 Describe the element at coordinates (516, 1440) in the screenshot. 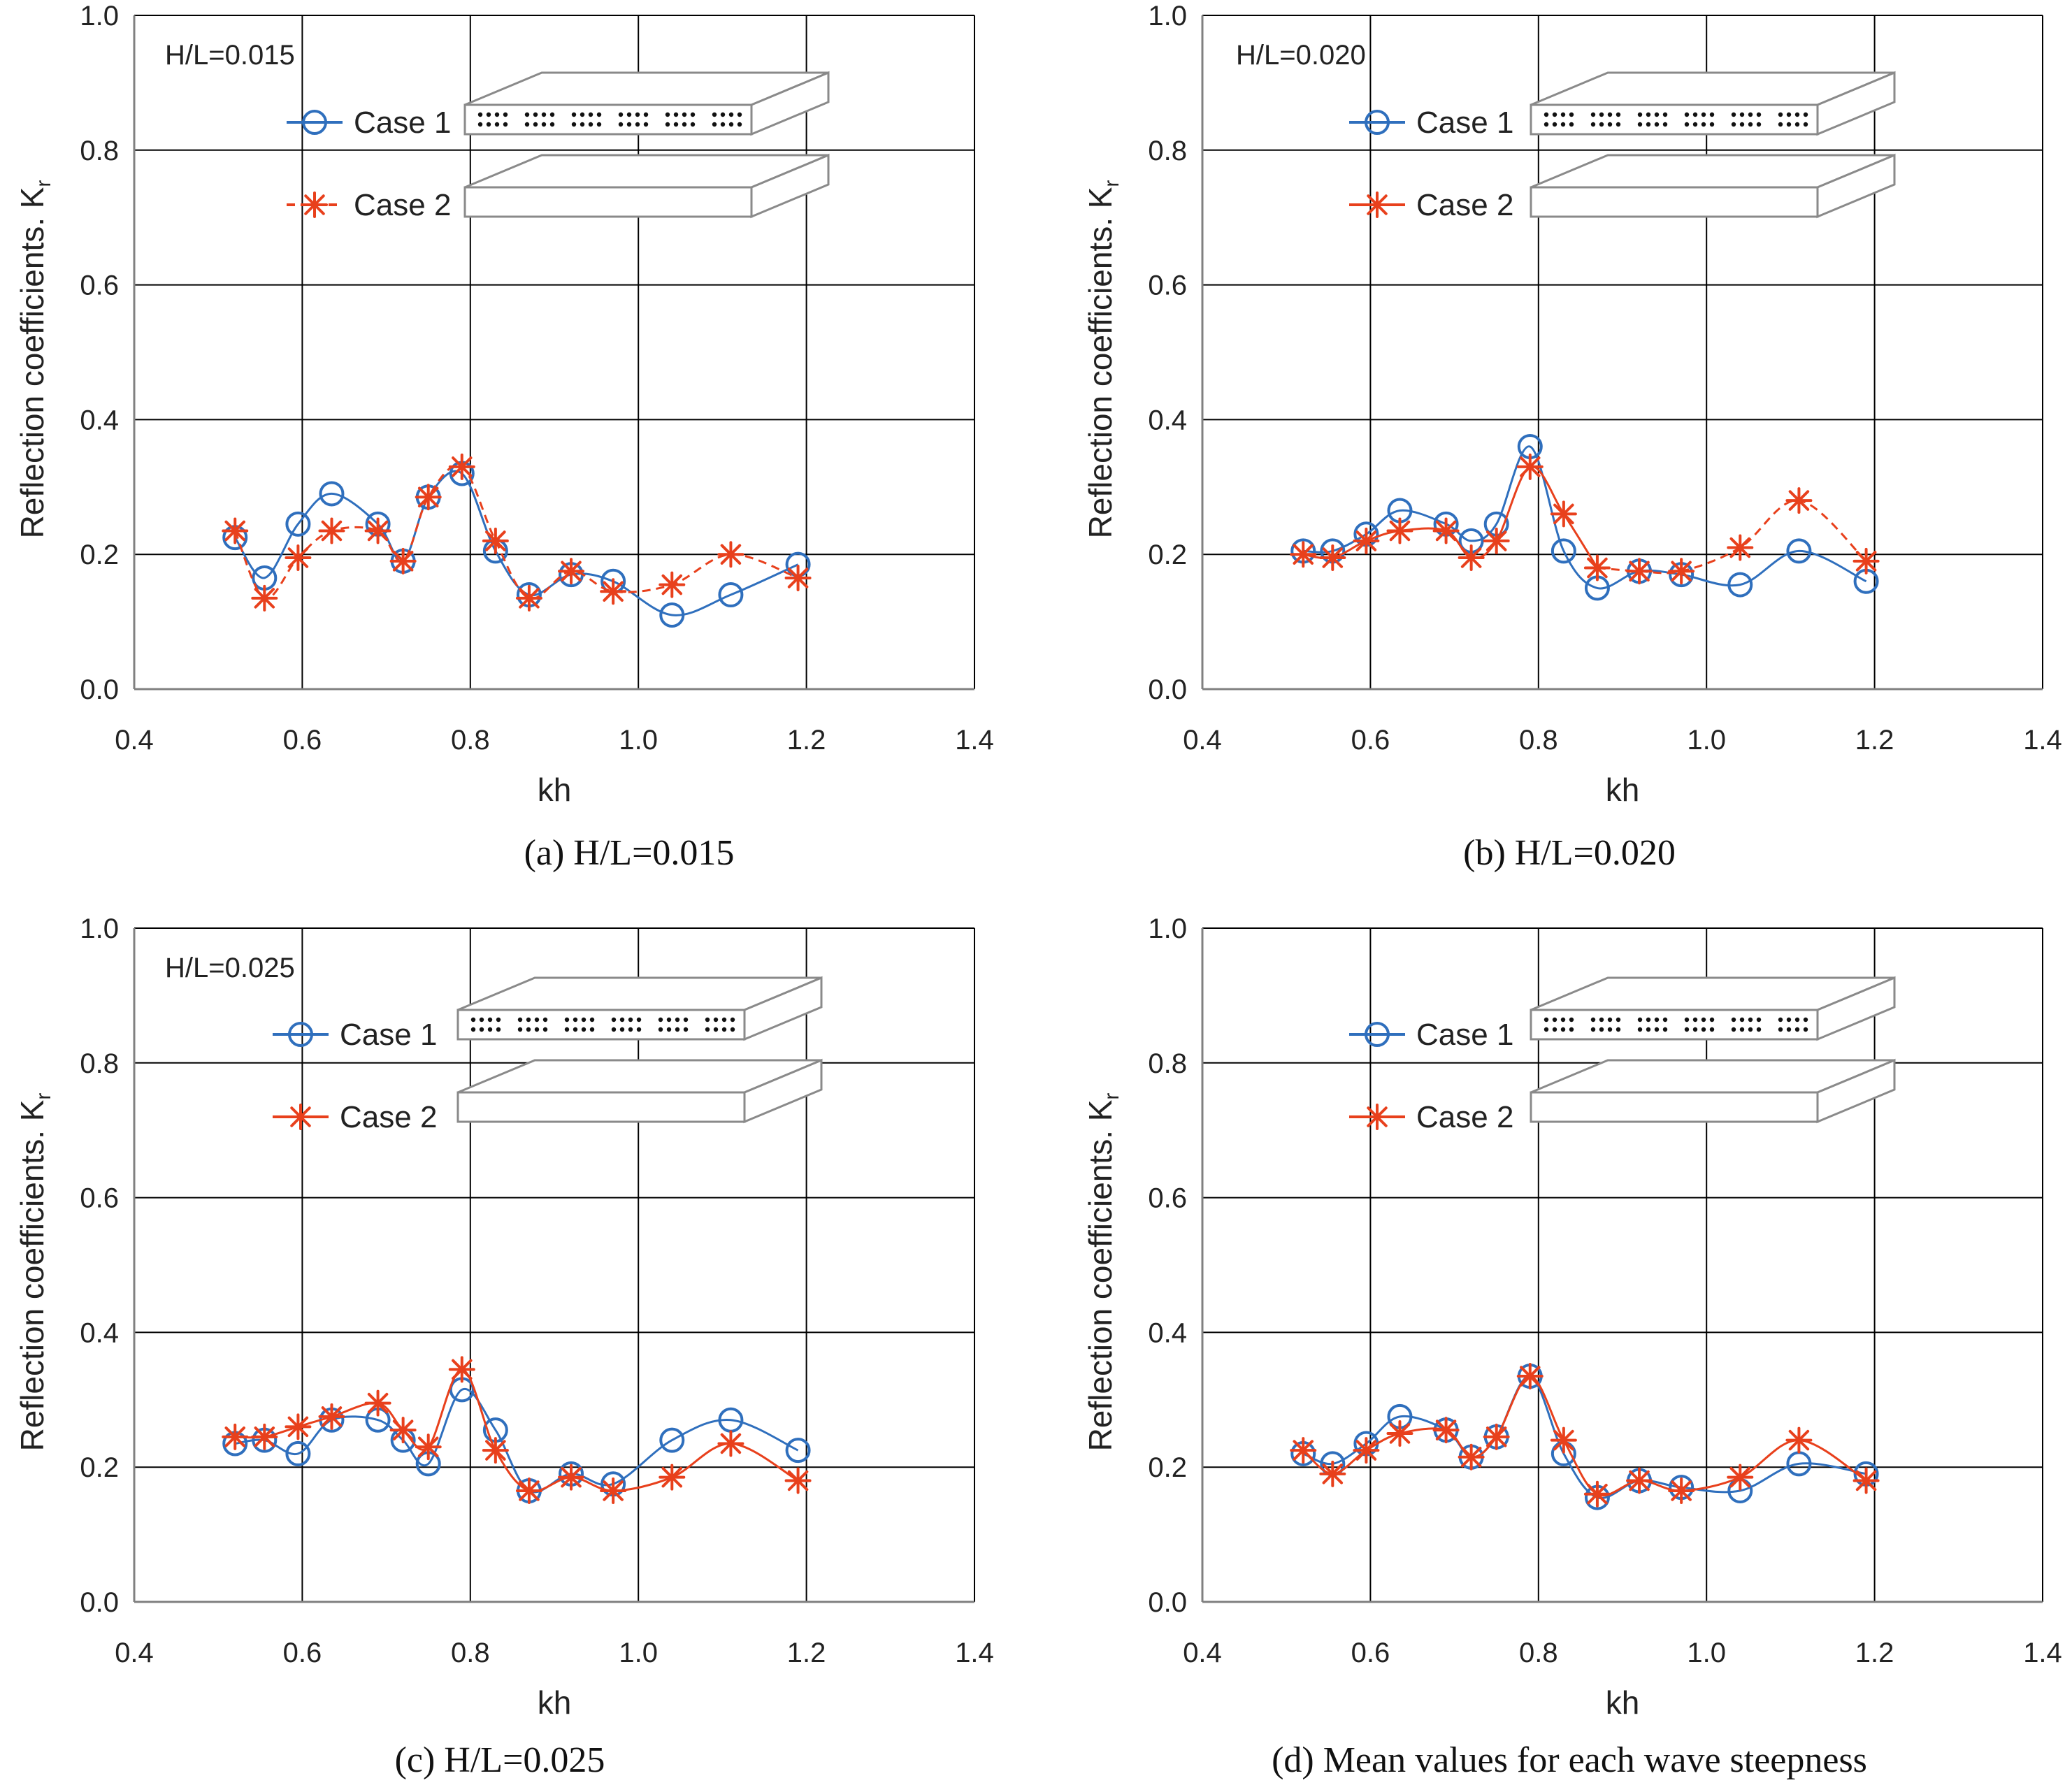

I see `series-line` at that location.